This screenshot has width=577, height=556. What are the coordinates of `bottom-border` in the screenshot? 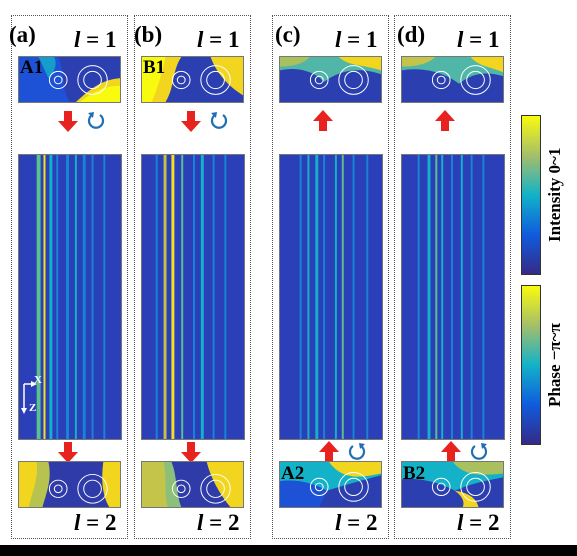 It's located at (288, 550).